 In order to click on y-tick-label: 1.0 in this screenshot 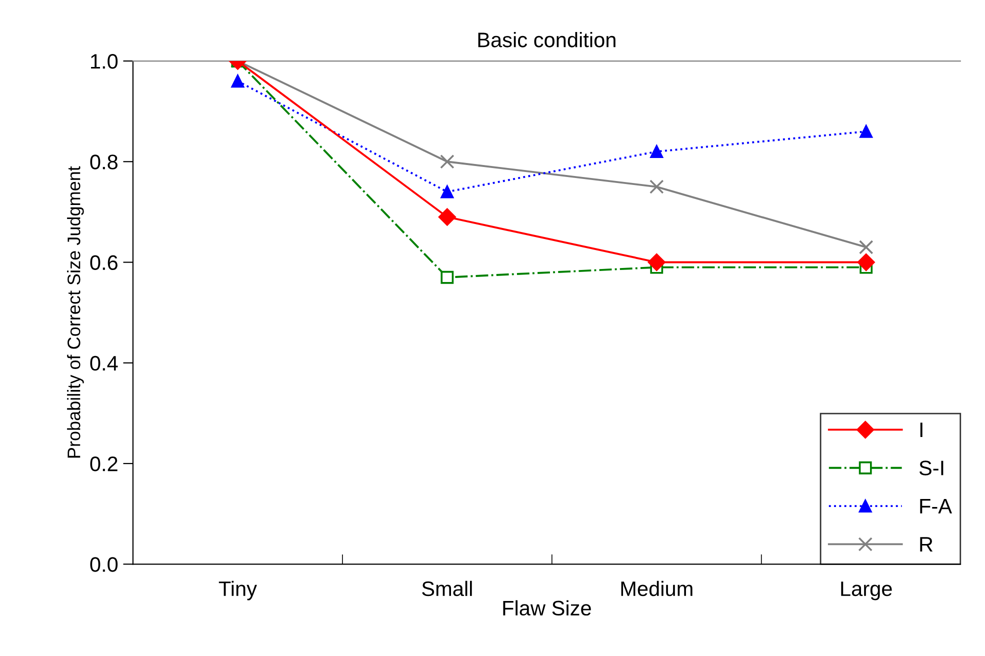, I will do `click(104, 61)`.